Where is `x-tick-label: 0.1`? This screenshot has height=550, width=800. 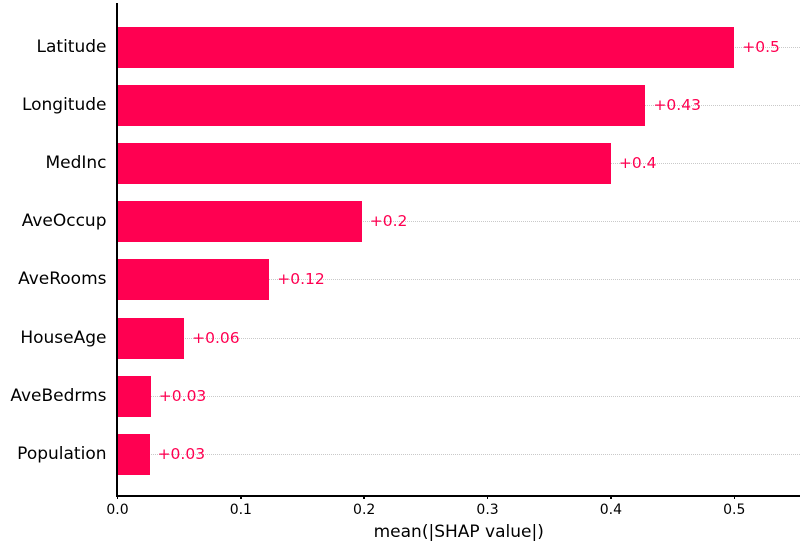
x-tick-label: 0.1 is located at coordinates (240, 510).